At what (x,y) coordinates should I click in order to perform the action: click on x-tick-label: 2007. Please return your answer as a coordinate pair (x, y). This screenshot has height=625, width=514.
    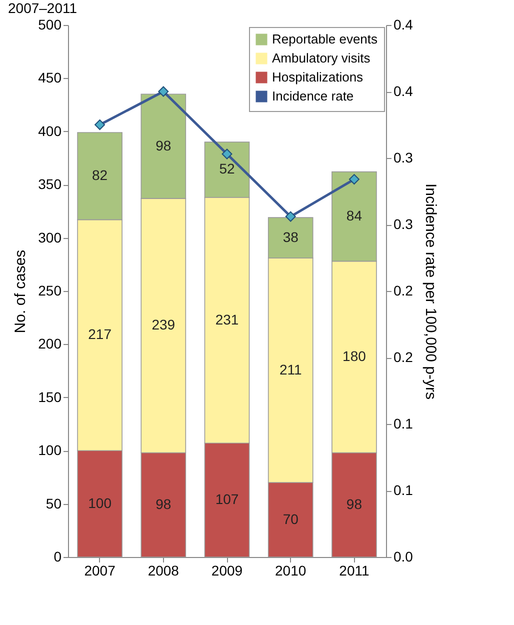
    Looking at the image, I should click on (100, 570).